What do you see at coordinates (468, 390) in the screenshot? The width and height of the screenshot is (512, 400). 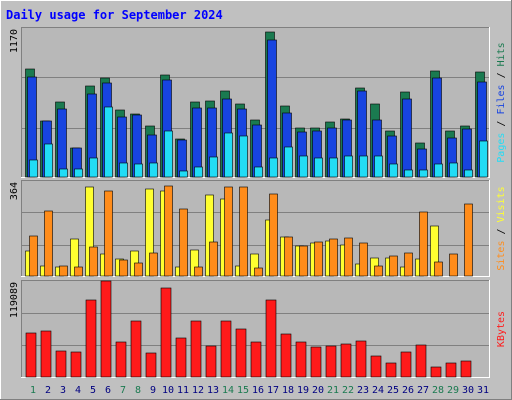 I see `day-label-30: 30` at bounding box center [468, 390].